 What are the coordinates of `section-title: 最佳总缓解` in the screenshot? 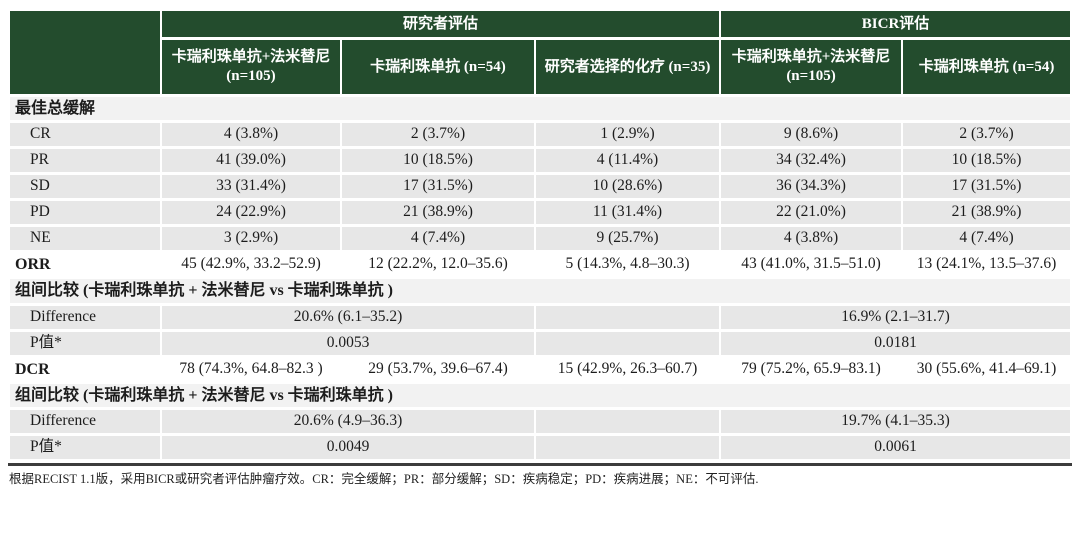 It's located at (540, 109).